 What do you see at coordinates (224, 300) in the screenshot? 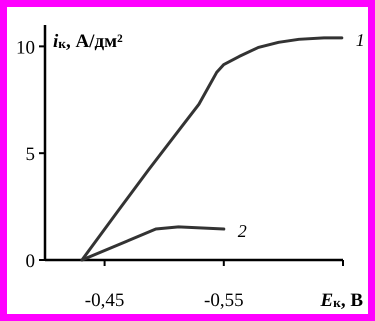
I see `x-tick-label: -0,55` at bounding box center [224, 300].